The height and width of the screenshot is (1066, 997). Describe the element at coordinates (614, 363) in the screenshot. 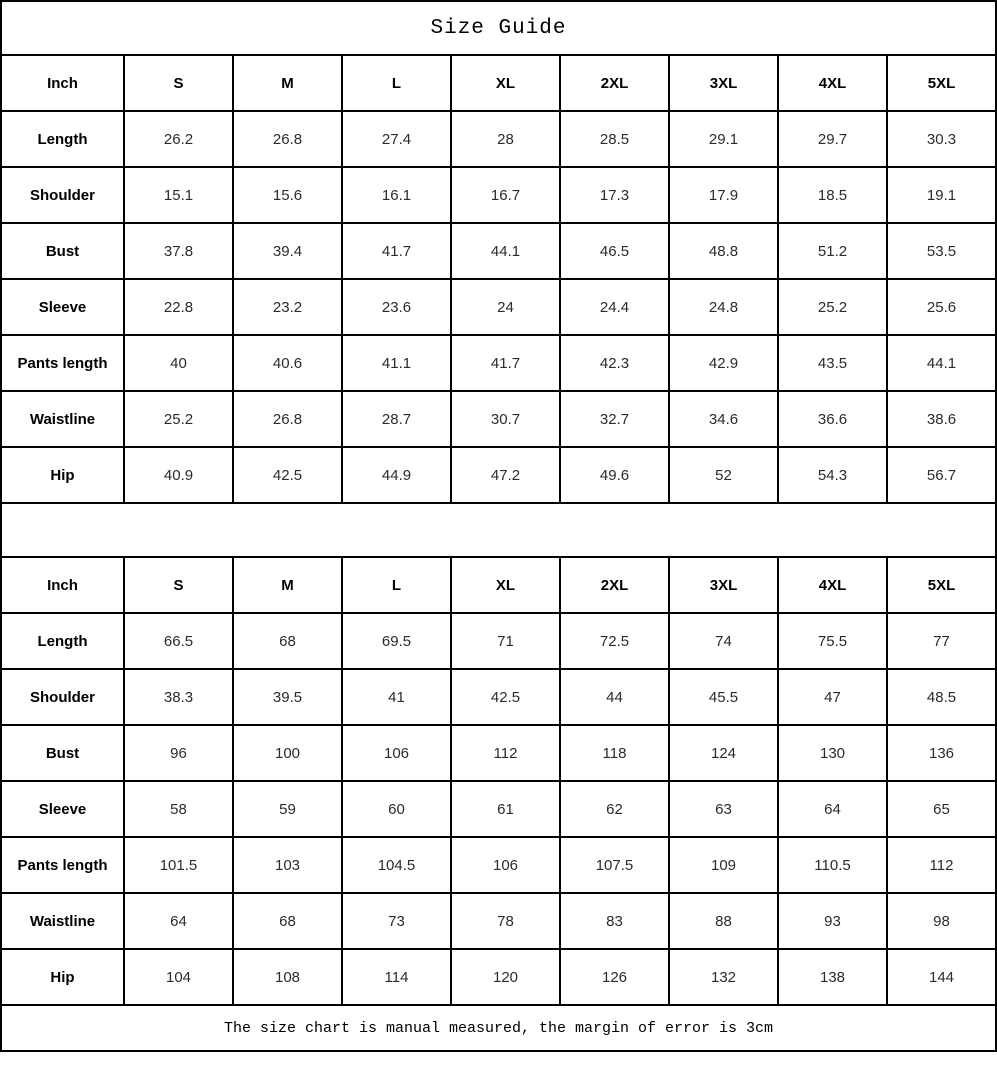

I see `value-cell: 42.3` at that location.